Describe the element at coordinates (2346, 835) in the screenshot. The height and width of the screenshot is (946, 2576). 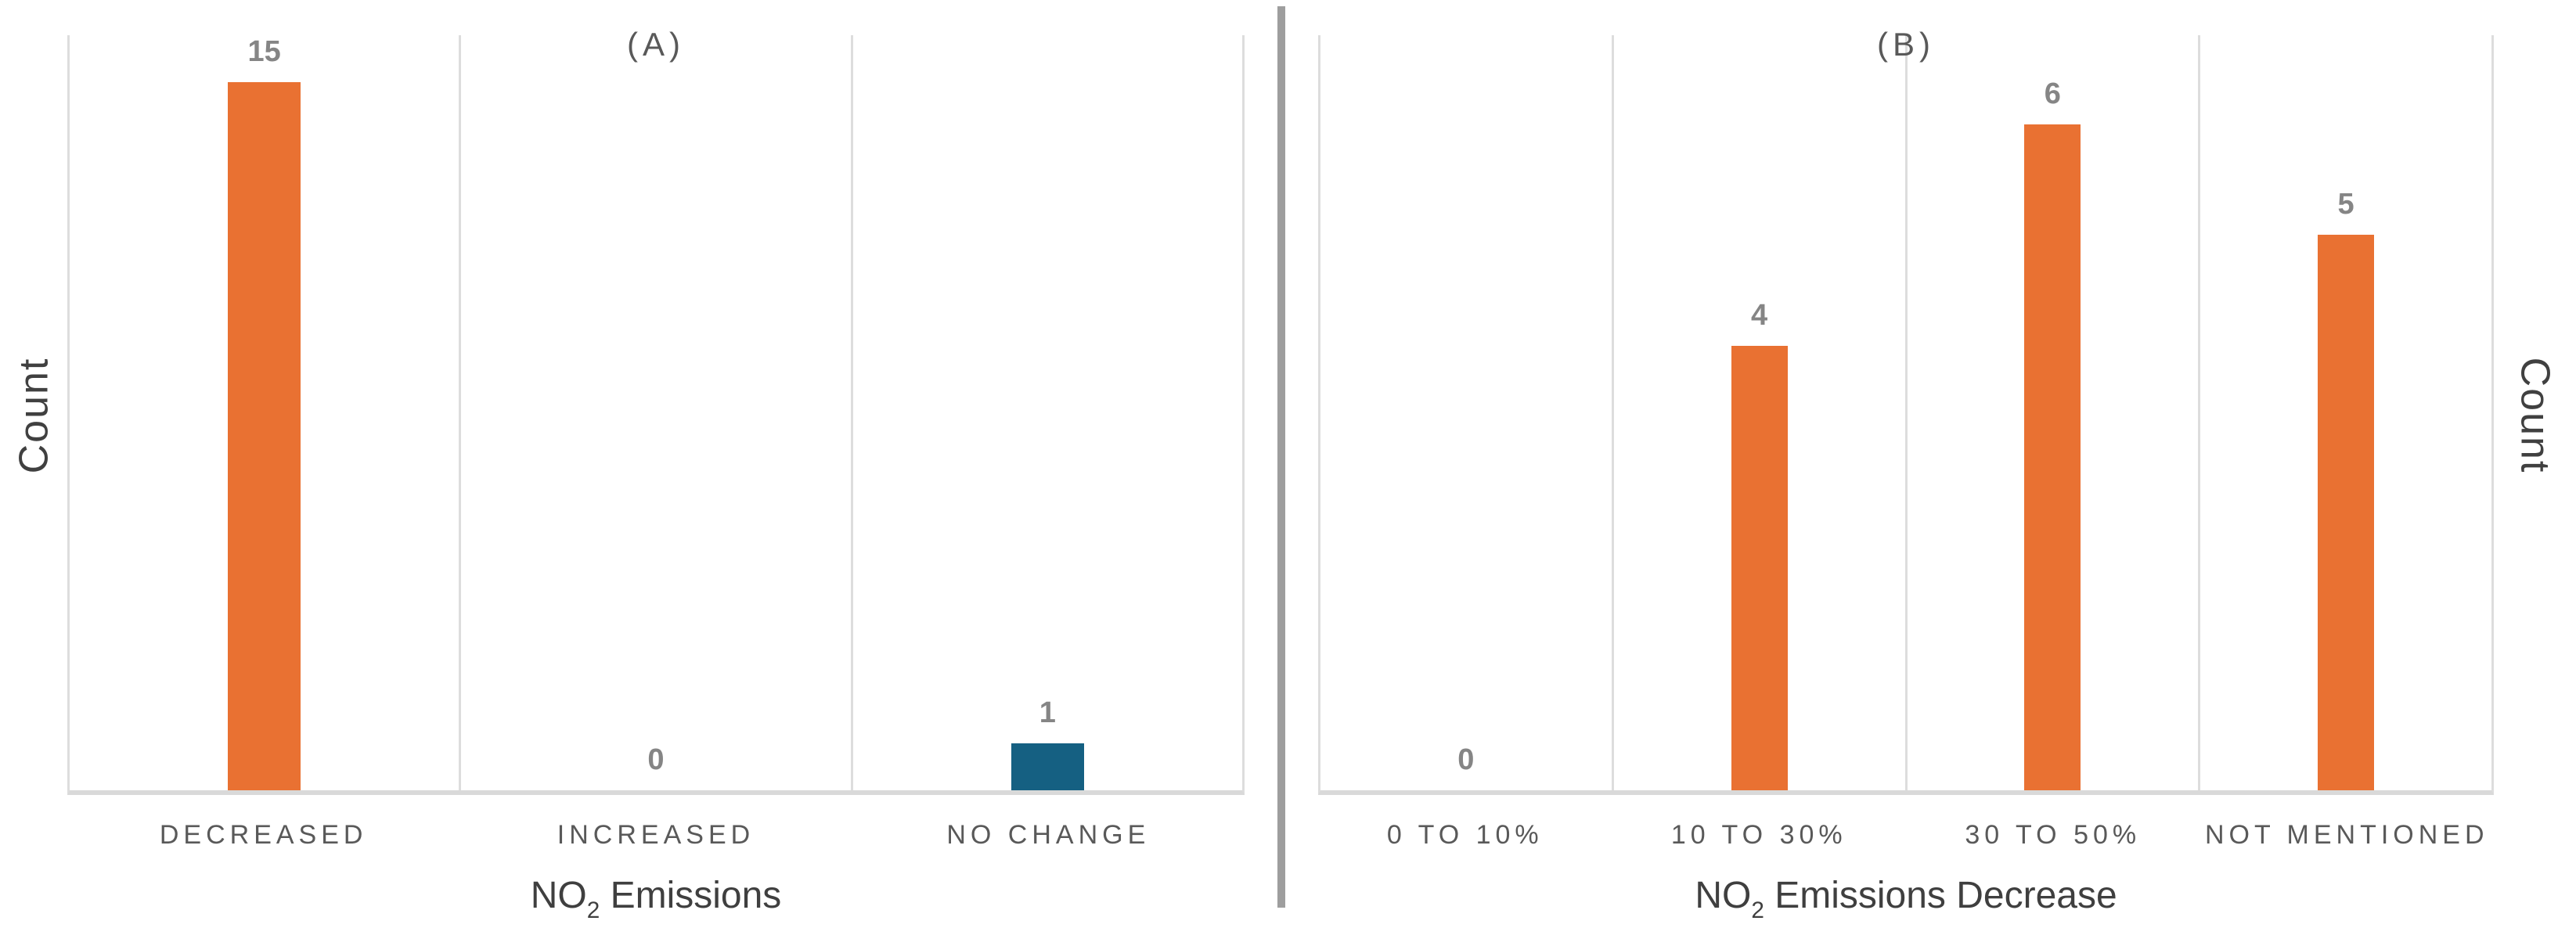
I see `category-label-not-mentioned: NOT MENTIONED` at that location.